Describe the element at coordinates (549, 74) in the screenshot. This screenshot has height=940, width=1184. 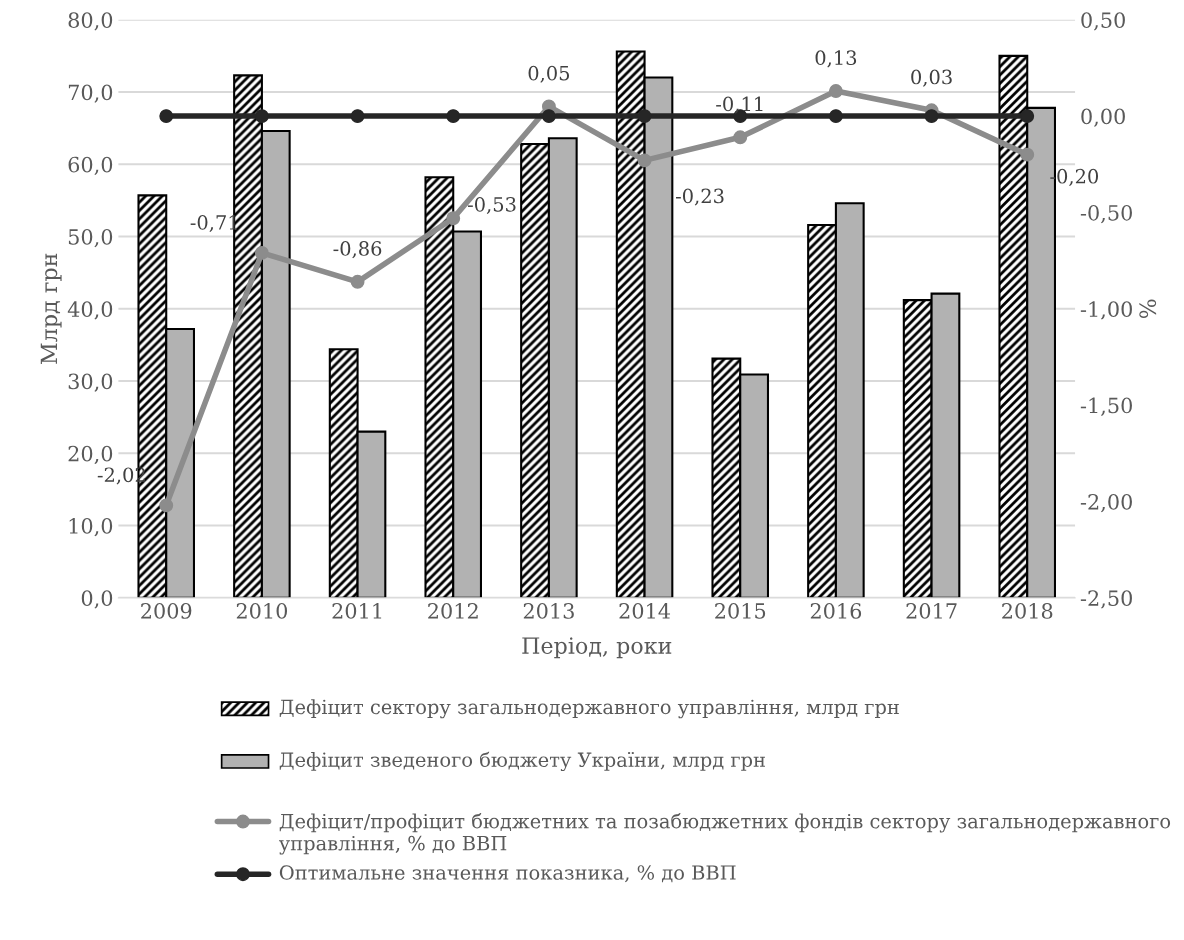
I see `data-label: 0,05` at that location.